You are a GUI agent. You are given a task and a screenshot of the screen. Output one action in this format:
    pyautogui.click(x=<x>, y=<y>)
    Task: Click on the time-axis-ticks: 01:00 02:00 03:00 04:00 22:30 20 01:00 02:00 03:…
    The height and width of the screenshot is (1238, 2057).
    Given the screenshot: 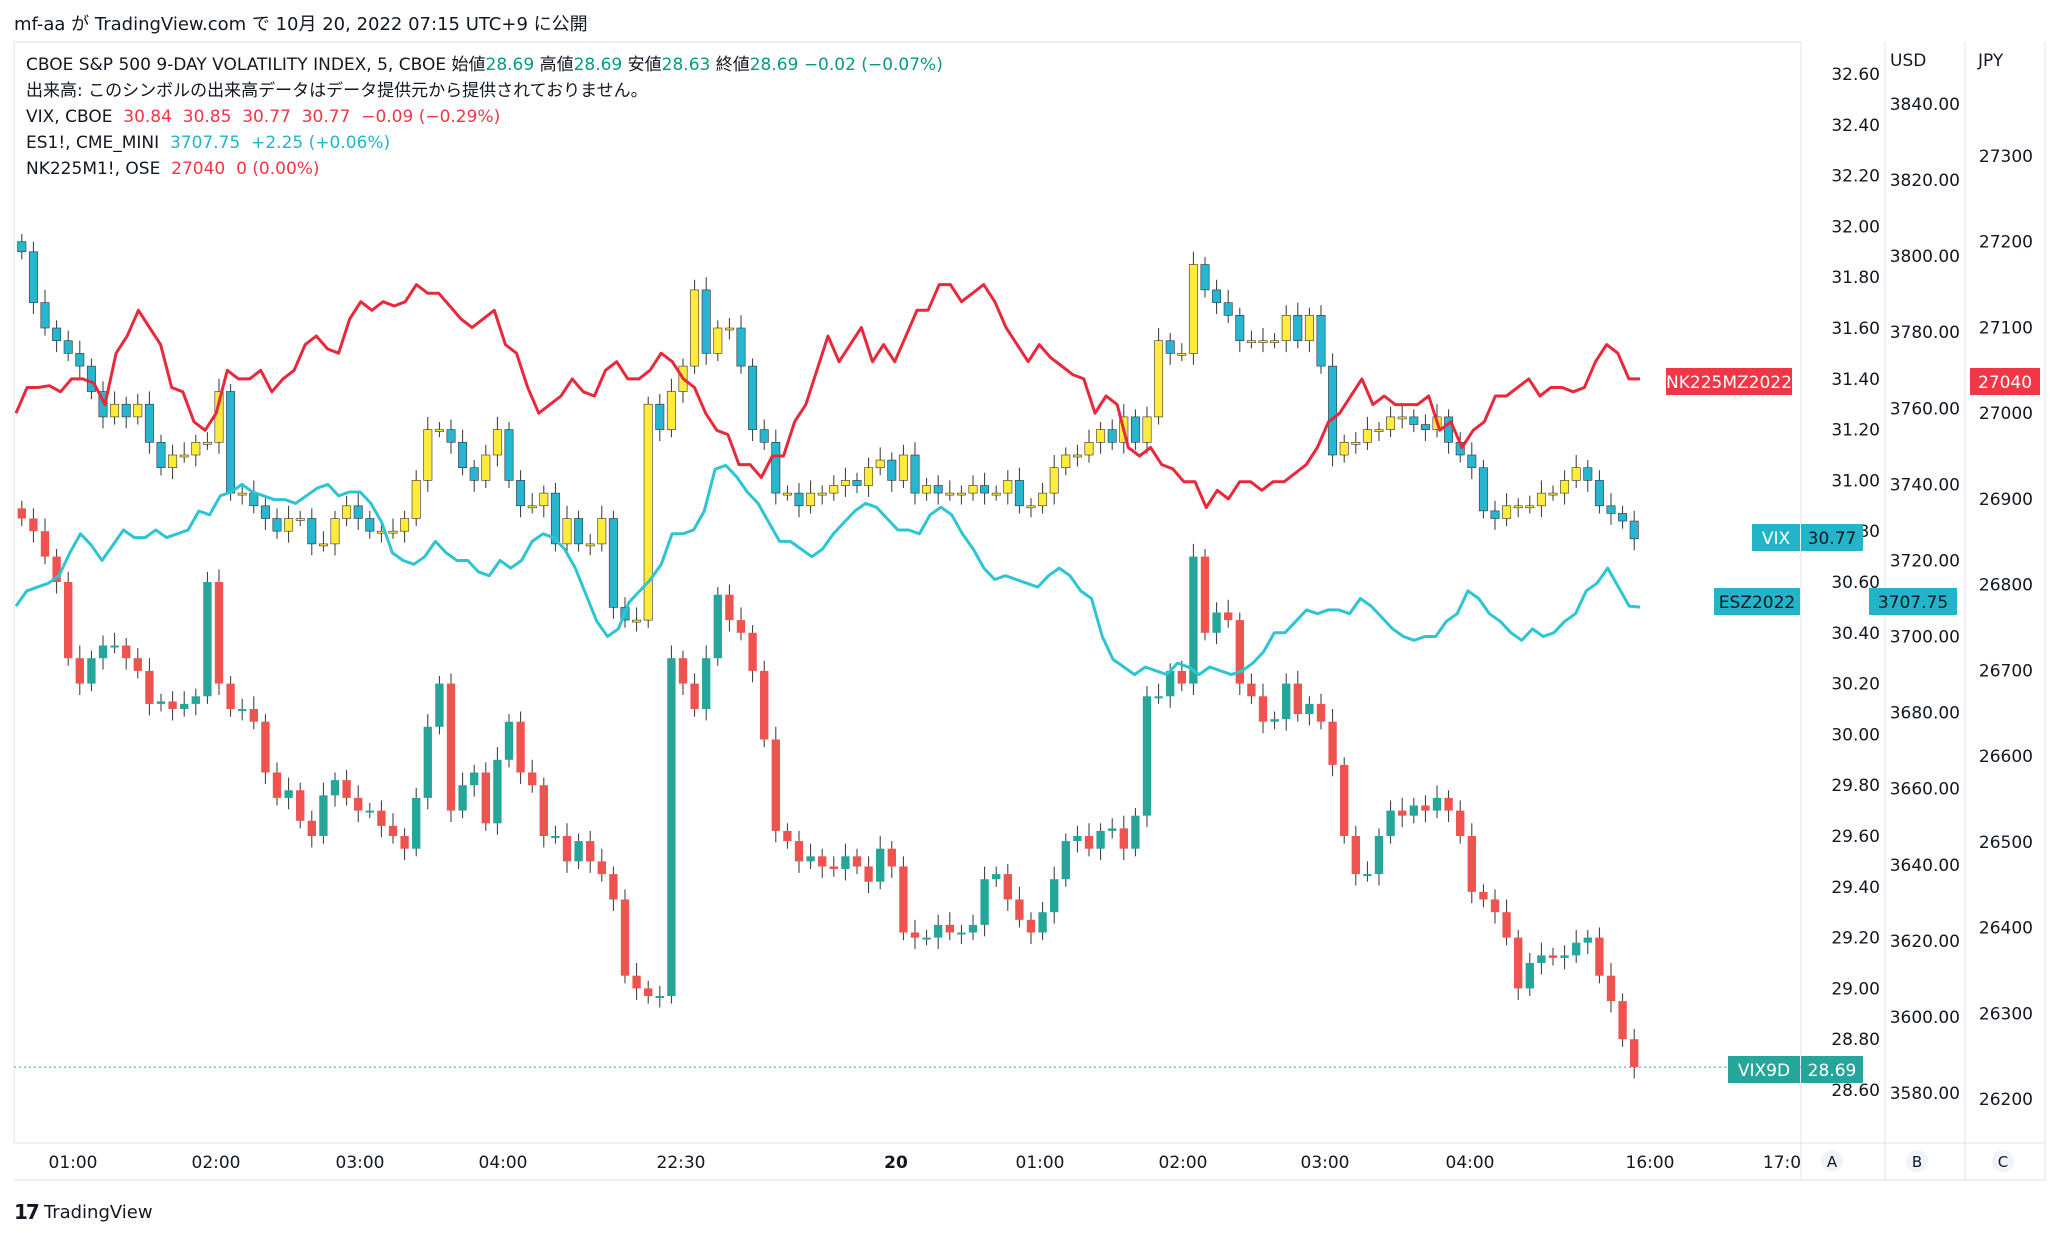 What is the action you would take?
    pyautogui.click(x=925, y=1163)
    